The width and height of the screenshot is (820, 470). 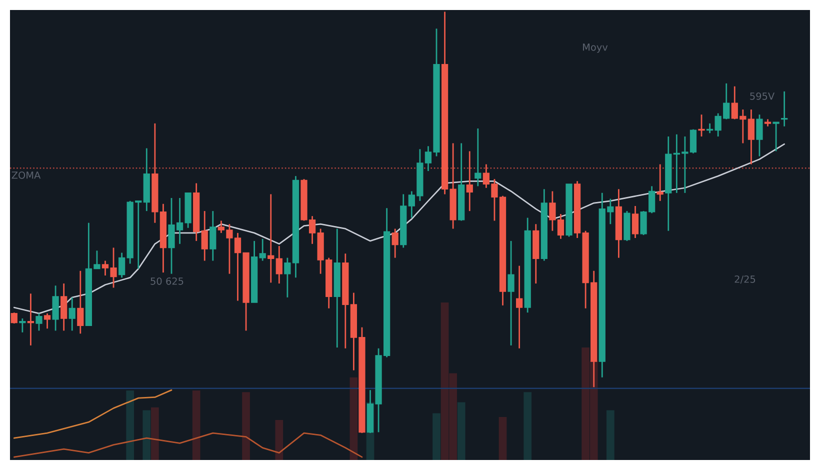 What do you see at coordinates (762, 96) in the screenshot?
I see `annotation: 595V` at bounding box center [762, 96].